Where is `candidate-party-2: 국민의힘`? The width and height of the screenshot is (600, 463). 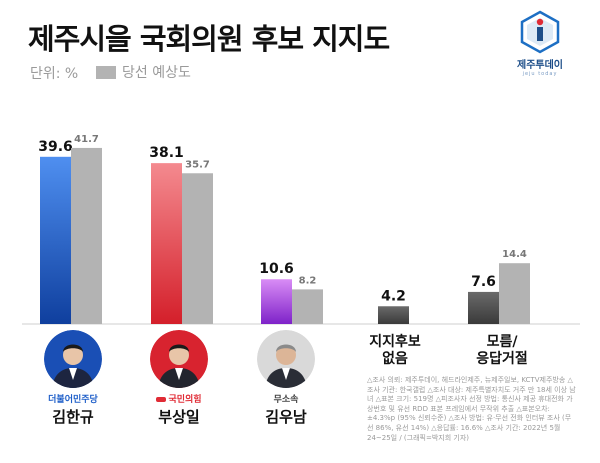
candidate-party-2: 국민의힘 is located at coordinates (179, 398).